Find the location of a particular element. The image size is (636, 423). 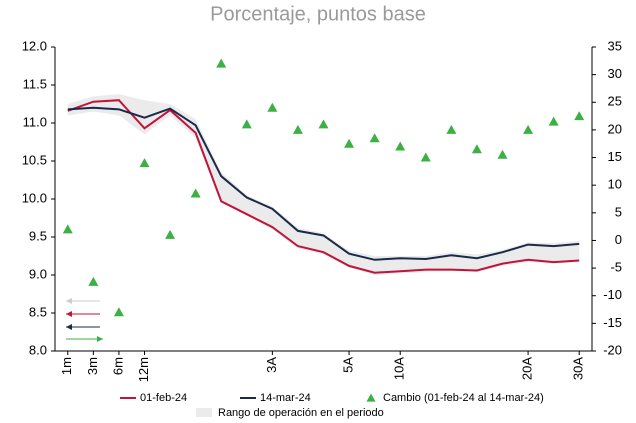

y-tick-label: 11.5 is located at coordinates (35, 83).